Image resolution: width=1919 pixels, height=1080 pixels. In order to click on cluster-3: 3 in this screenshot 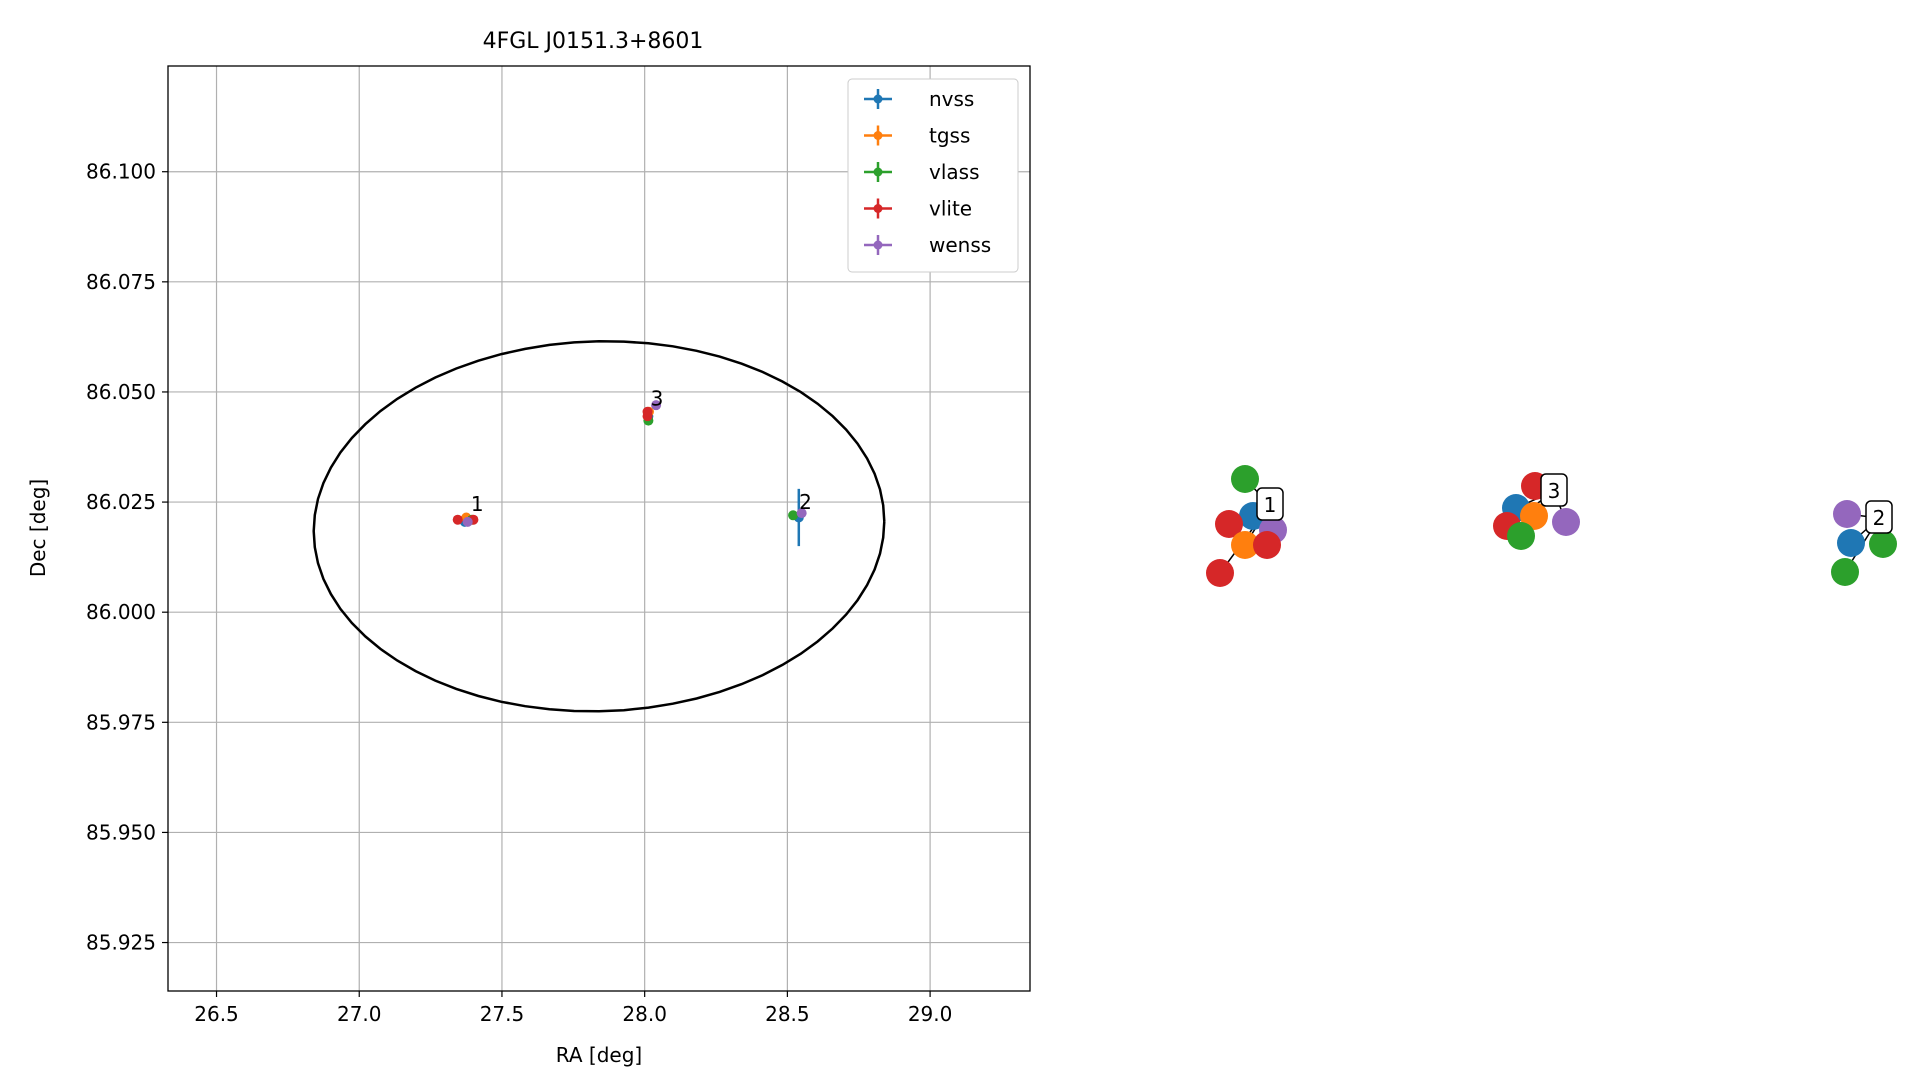, I will do `click(1536, 511)`.